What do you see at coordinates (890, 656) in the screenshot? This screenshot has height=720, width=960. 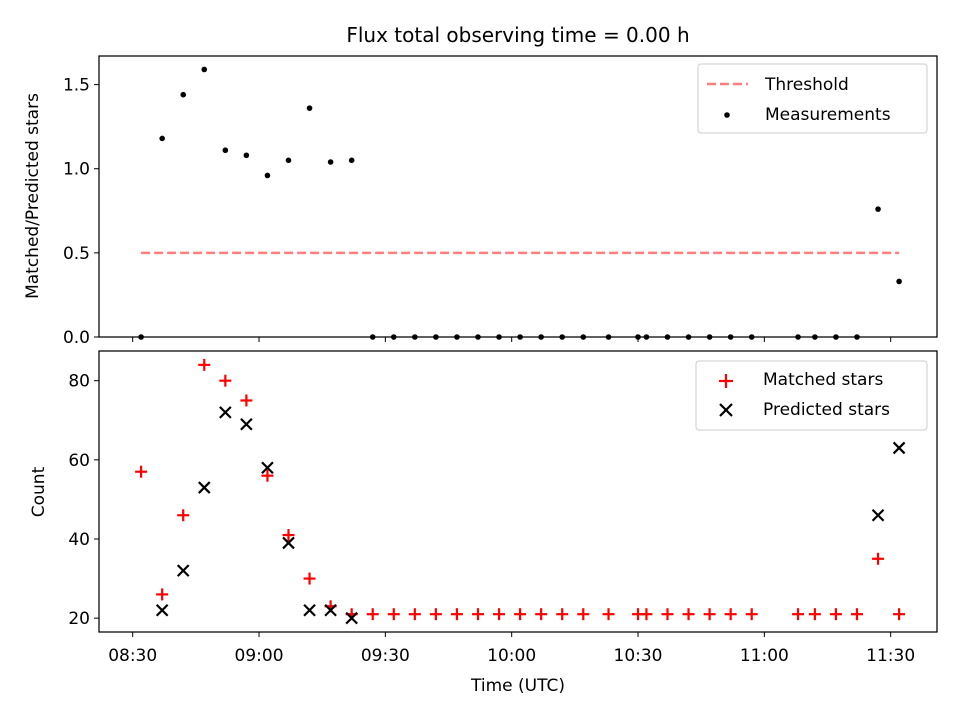 I see `x-tick-label: 11:30` at bounding box center [890, 656].